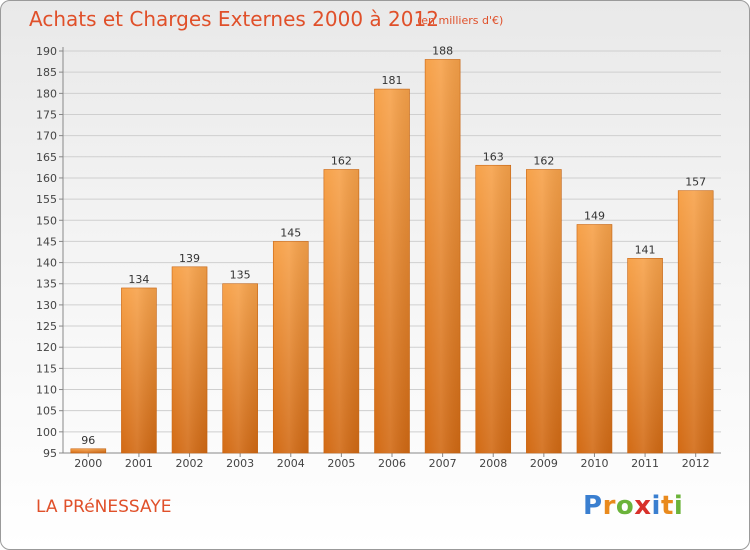 The height and width of the screenshot is (550, 750). I want to click on y-tick-label: 145, so click(46, 241).